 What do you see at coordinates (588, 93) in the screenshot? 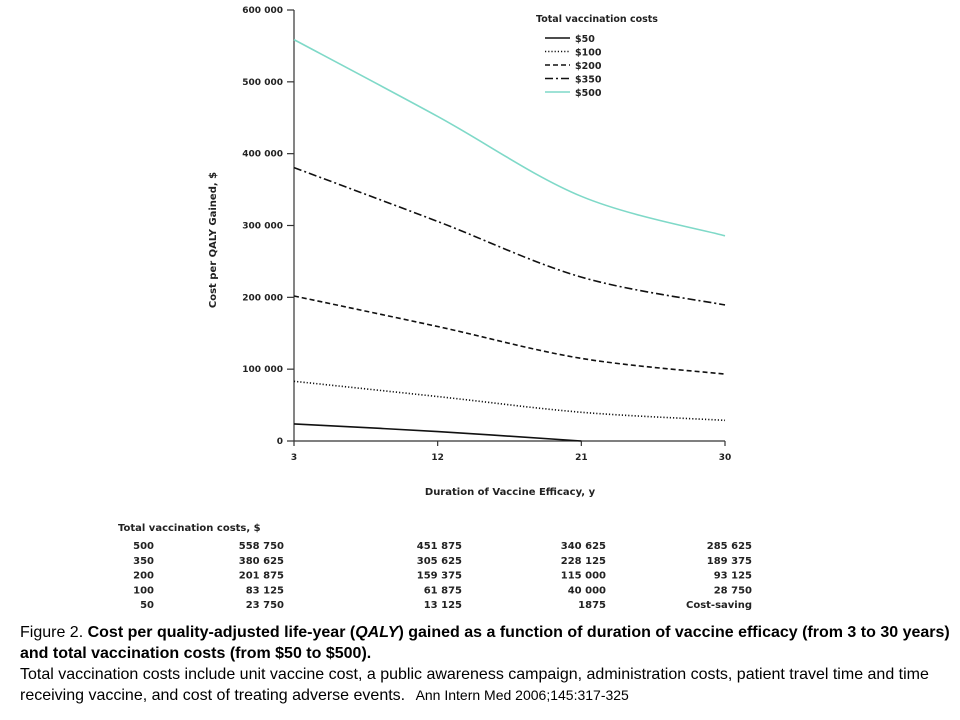
I see `legend-entry: $500` at bounding box center [588, 93].